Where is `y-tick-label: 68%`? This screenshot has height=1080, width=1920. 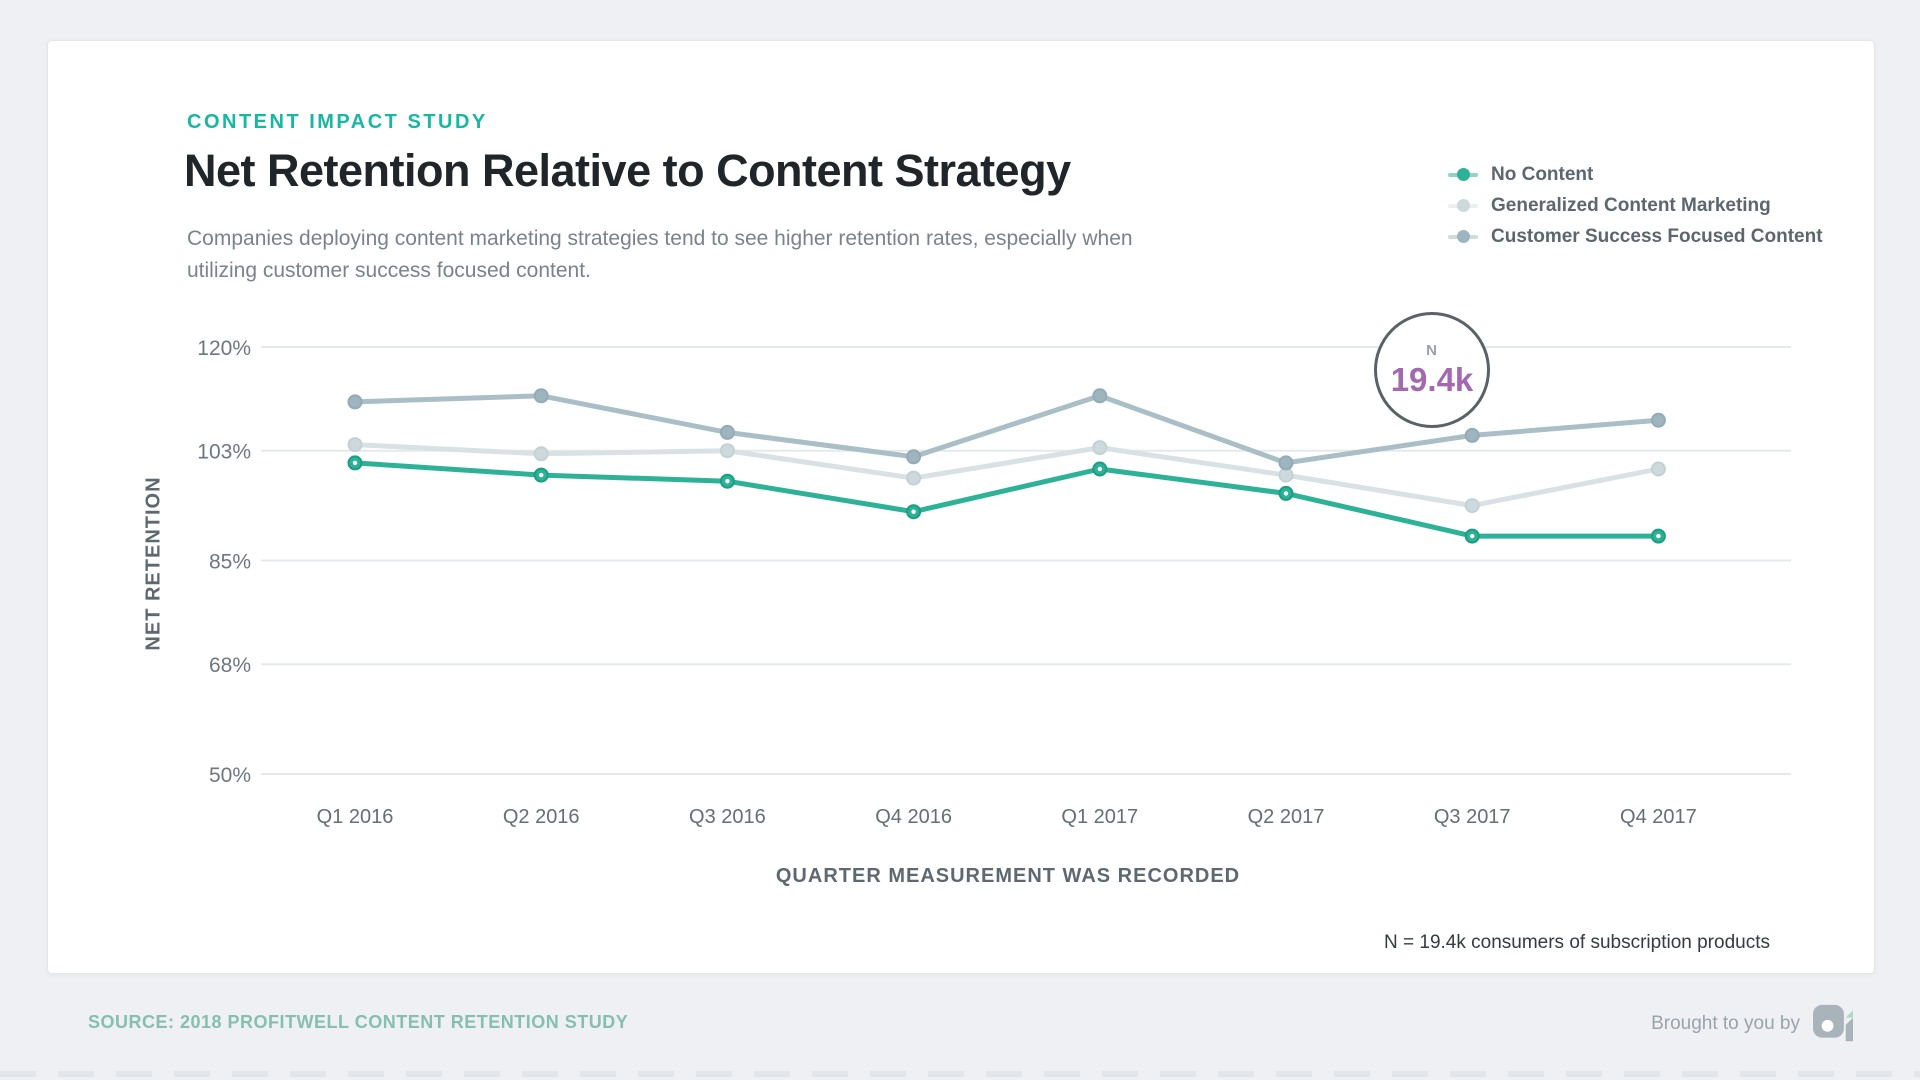
y-tick-label: 68% is located at coordinates (230, 665).